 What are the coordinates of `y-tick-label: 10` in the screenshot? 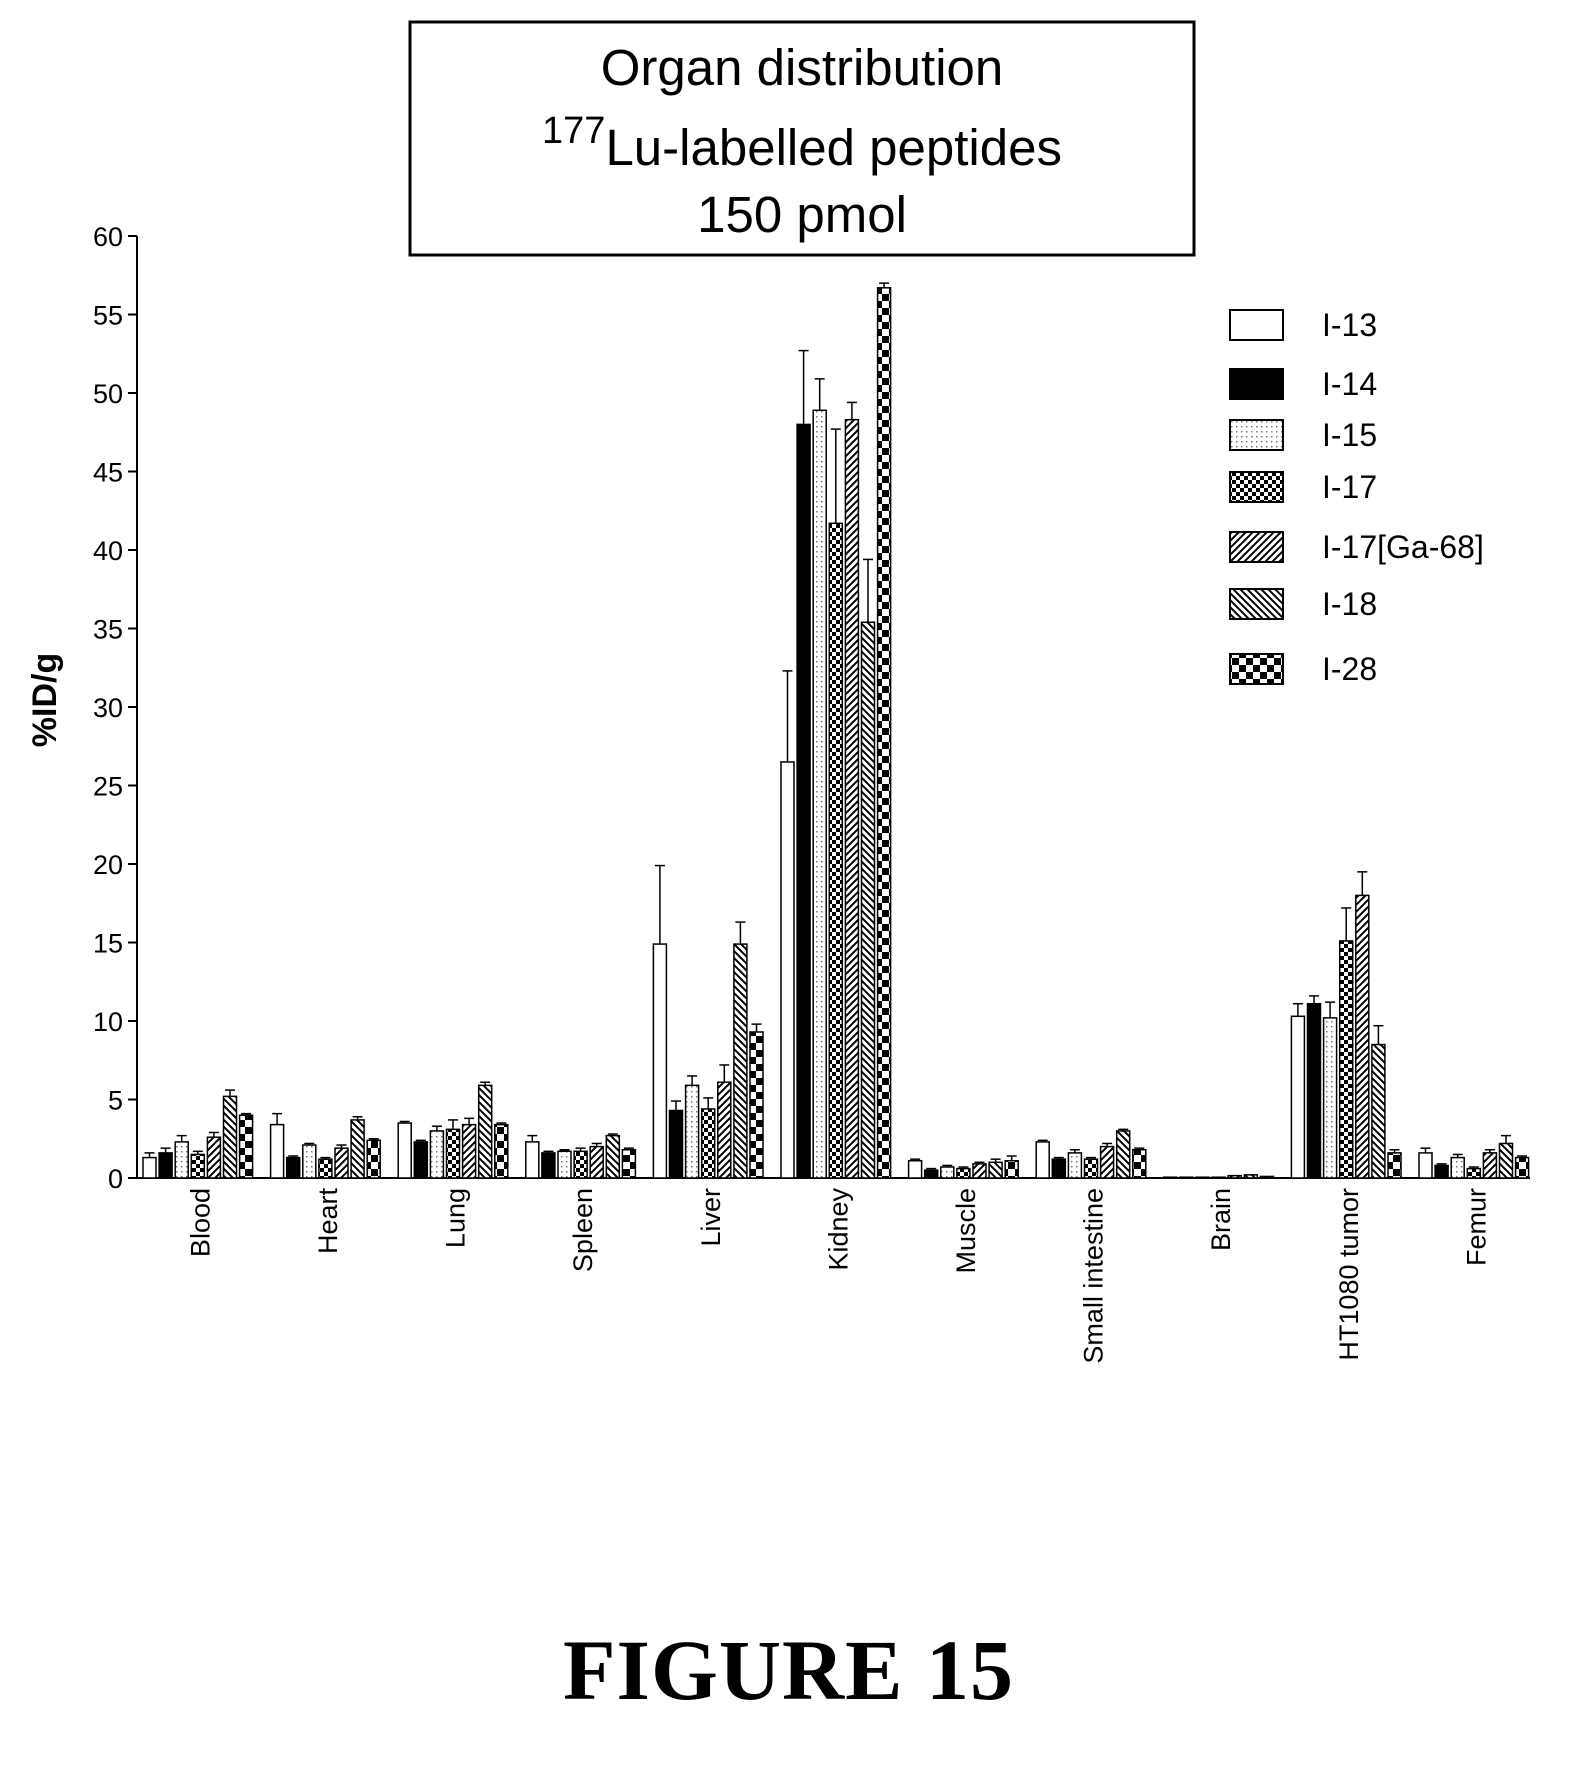 It's located at (108, 1022).